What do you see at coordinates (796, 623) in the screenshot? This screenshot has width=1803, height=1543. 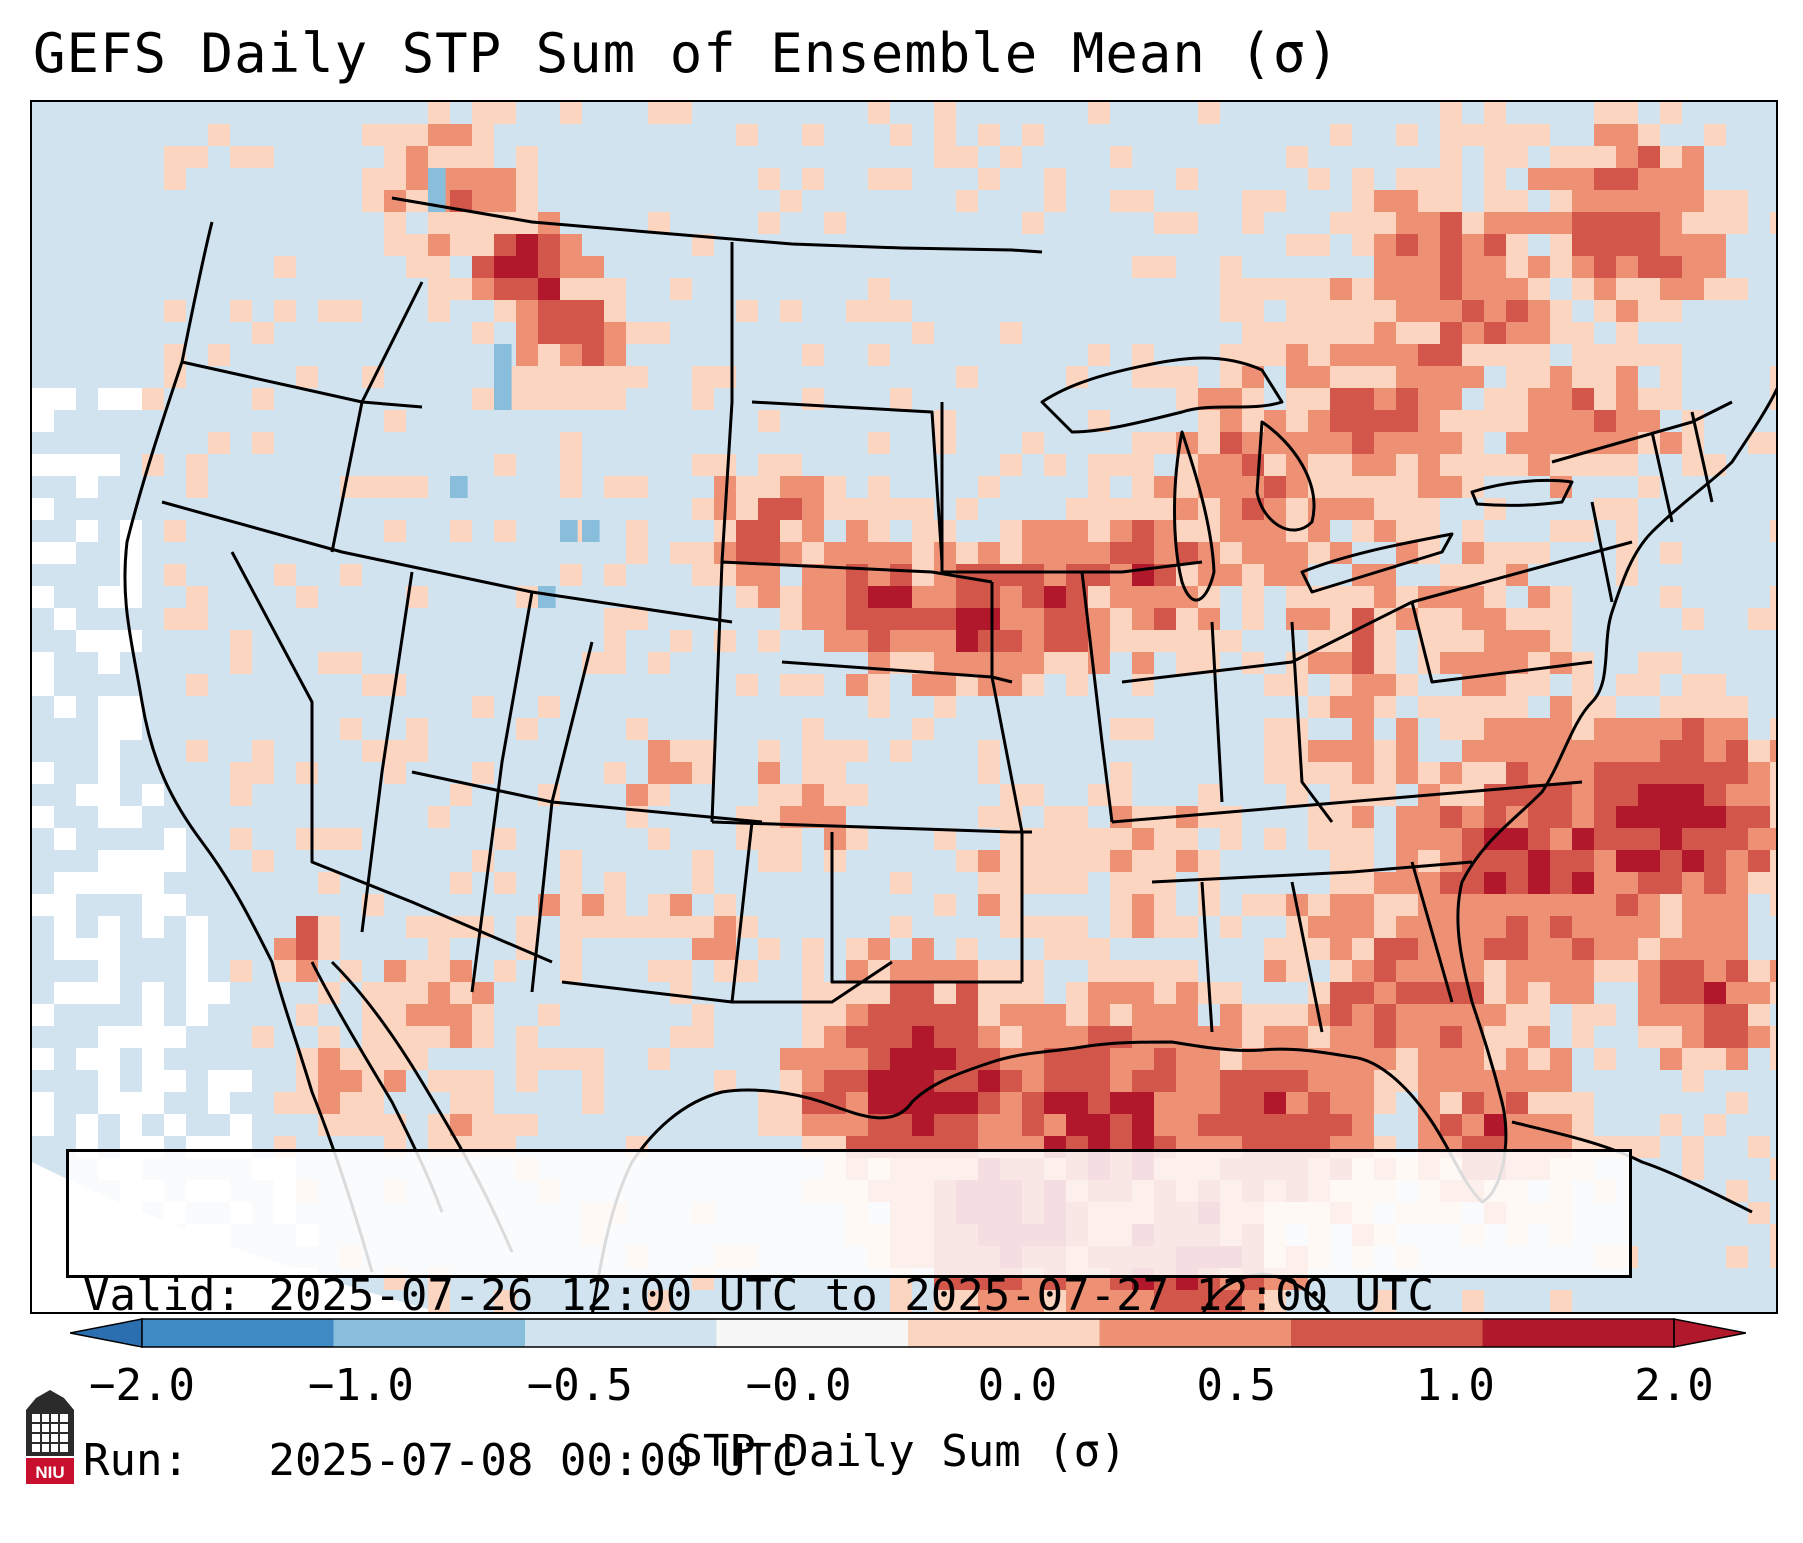 I see `state-lines-central` at bounding box center [796, 623].